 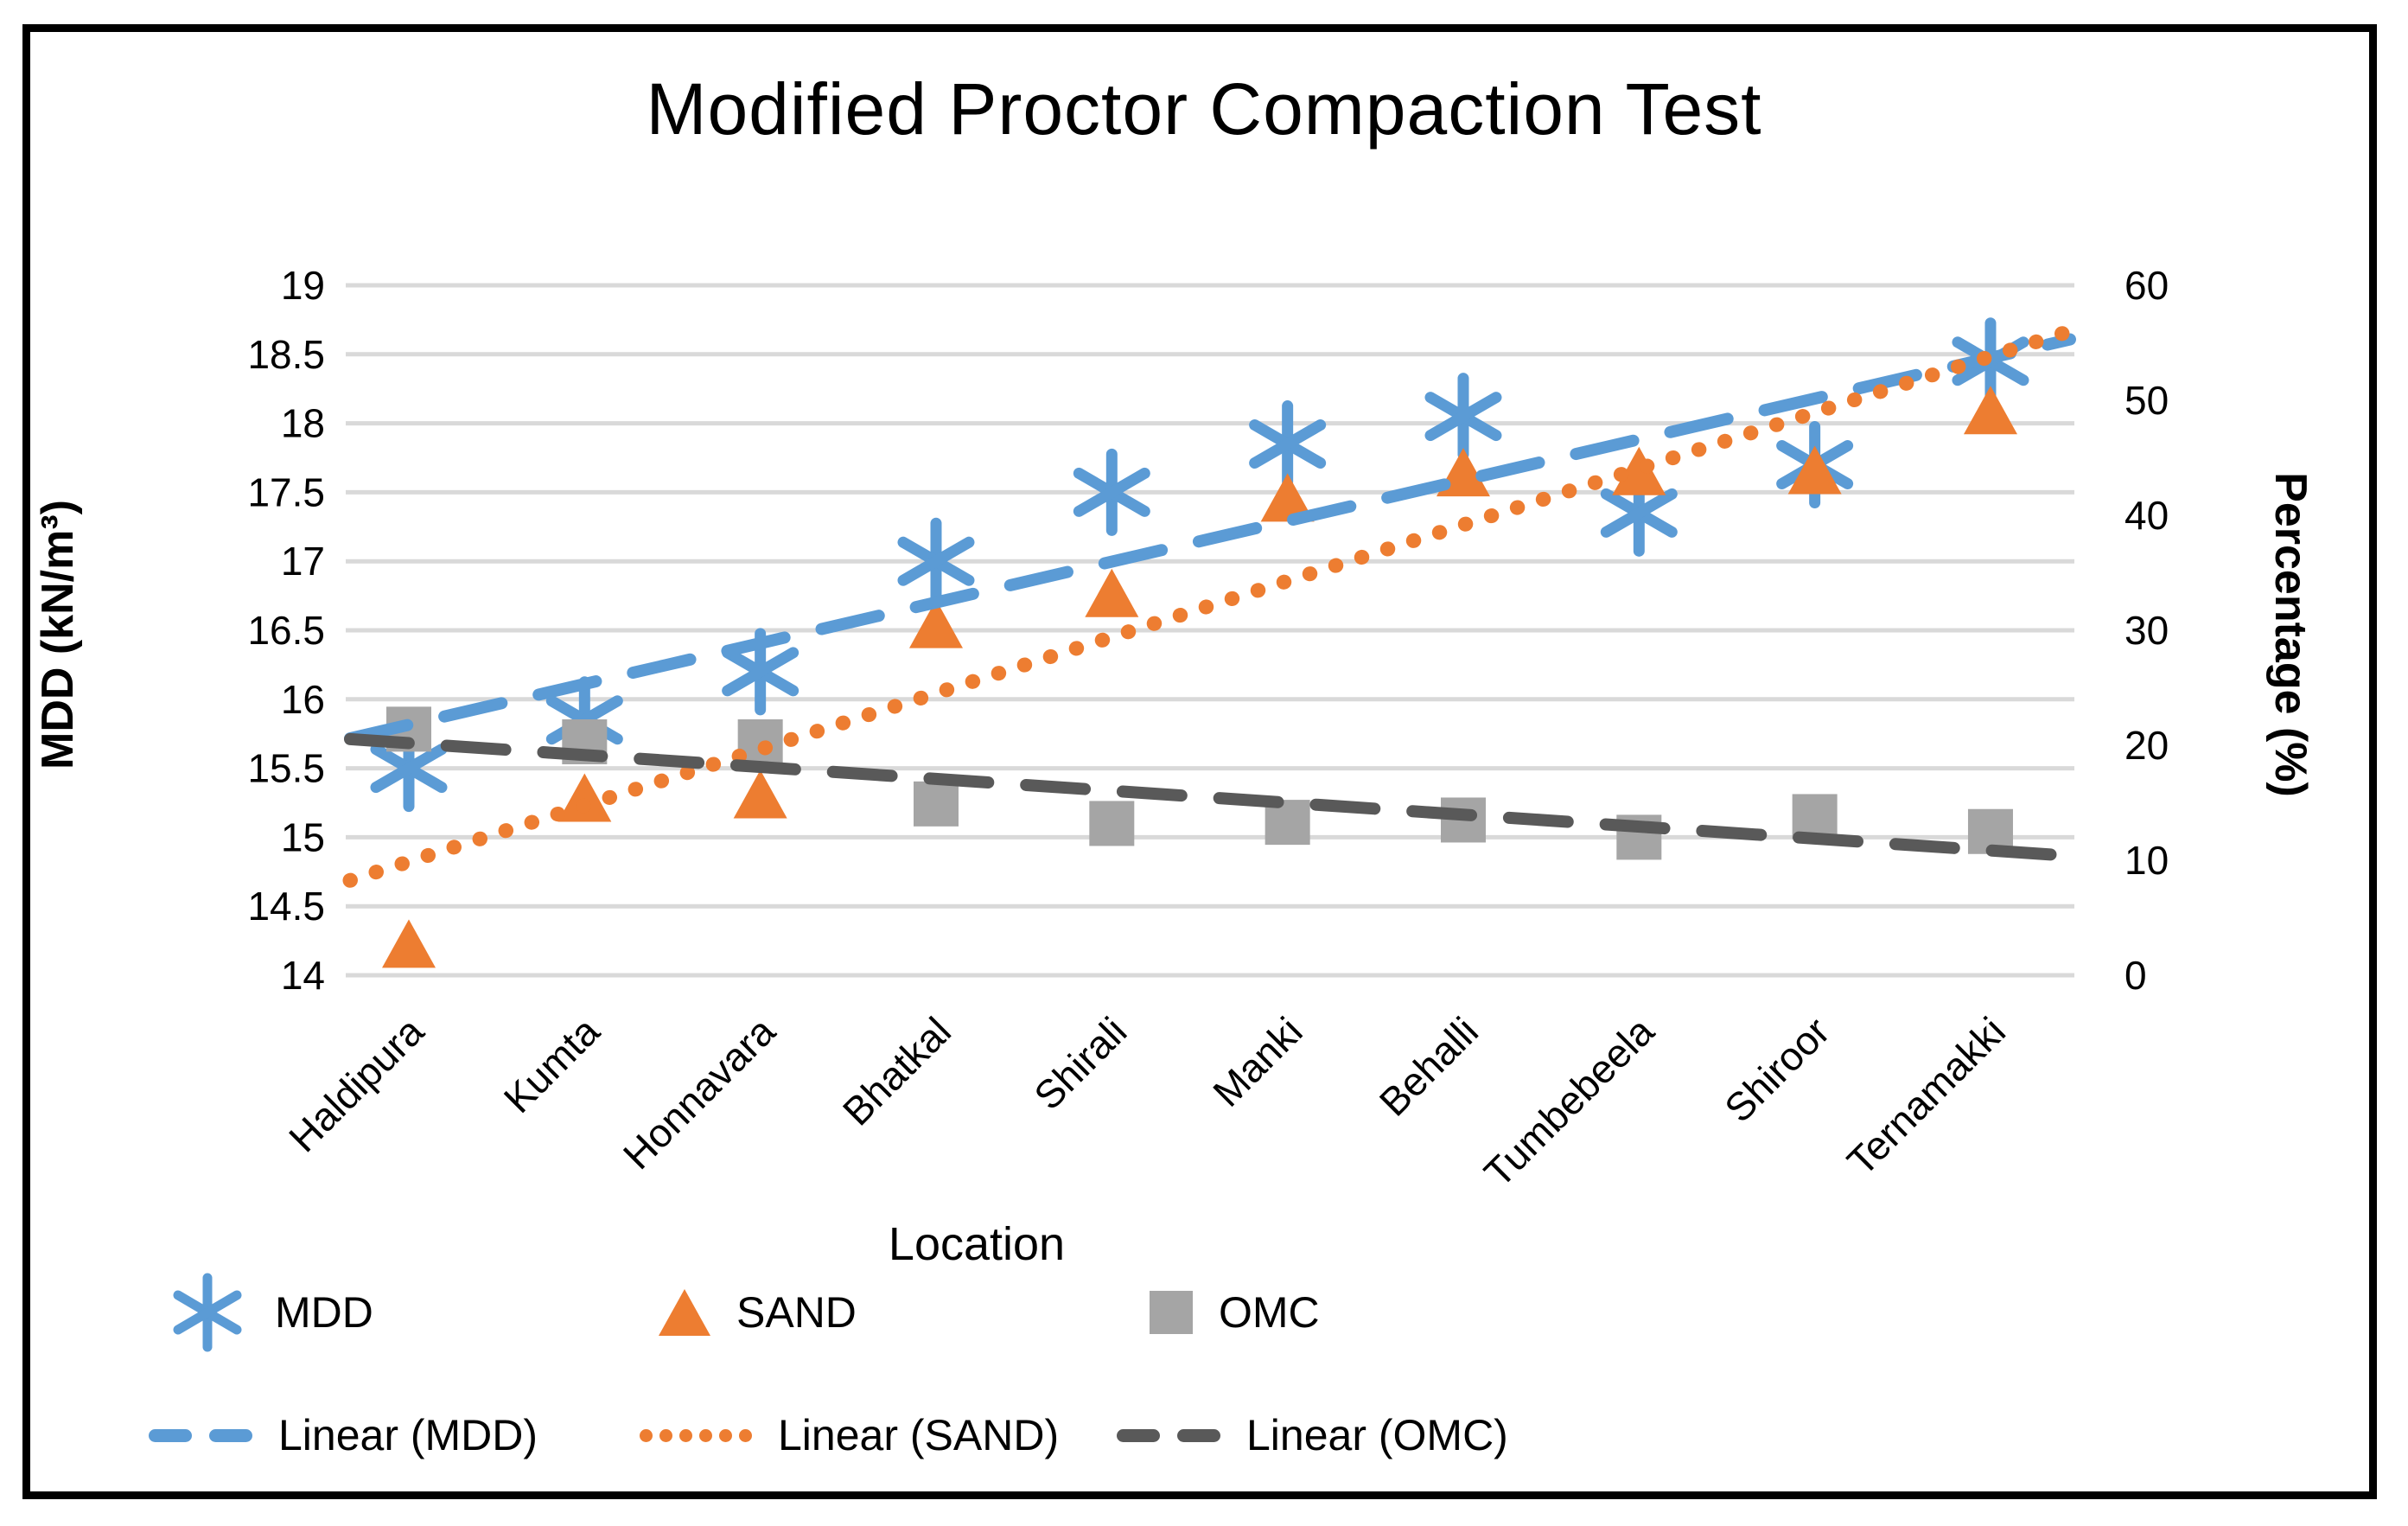 What do you see at coordinates (408, 1435) in the screenshot?
I see `legend-label-linear-mdd: Linear (MDD)` at bounding box center [408, 1435].